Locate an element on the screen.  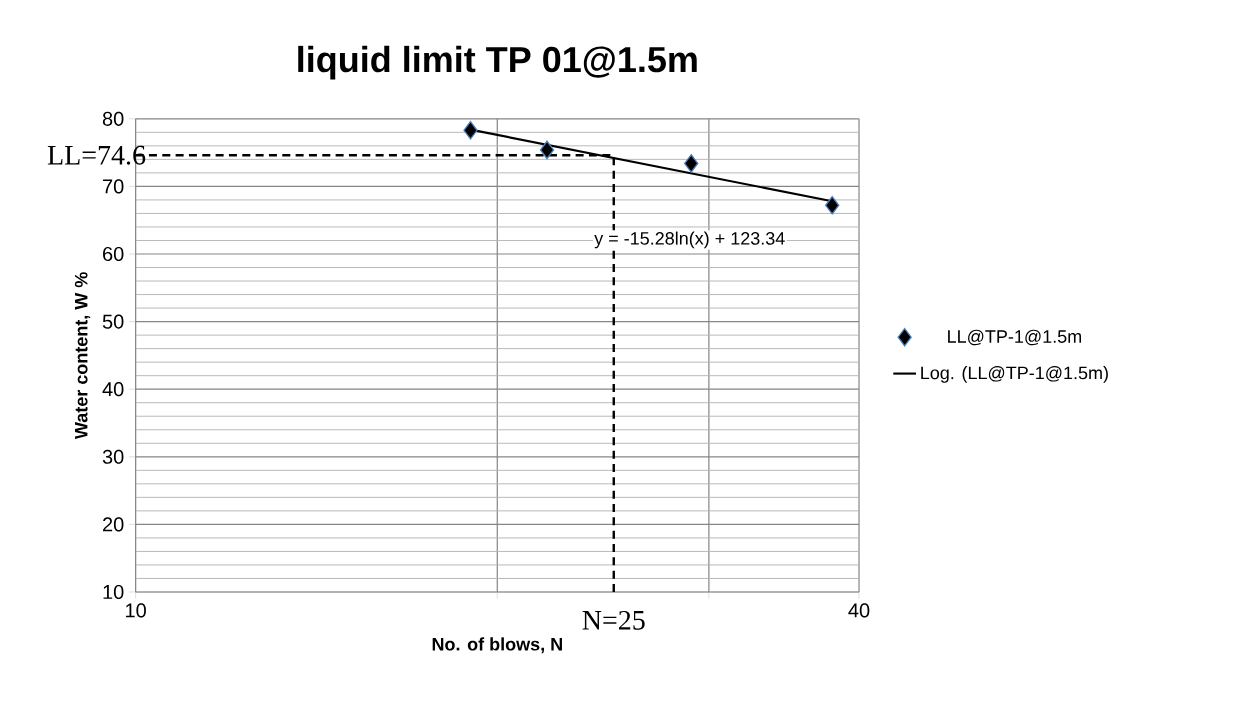
y-tick-label: 70 is located at coordinates (113, 186).